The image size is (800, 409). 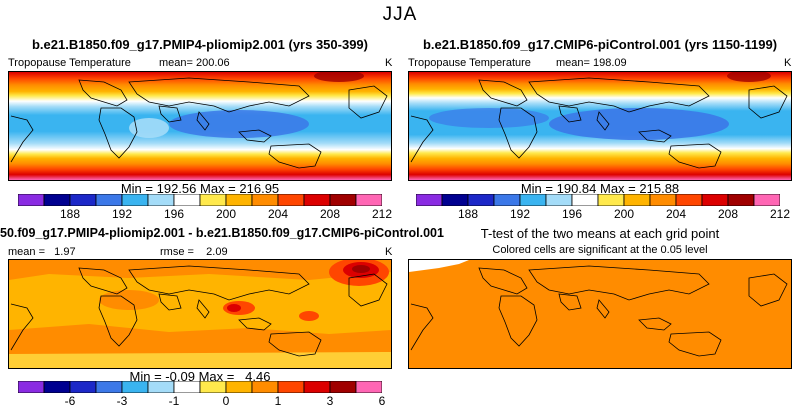 I want to click on panel2-mean-text: mean=, so click(x=573, y=63).